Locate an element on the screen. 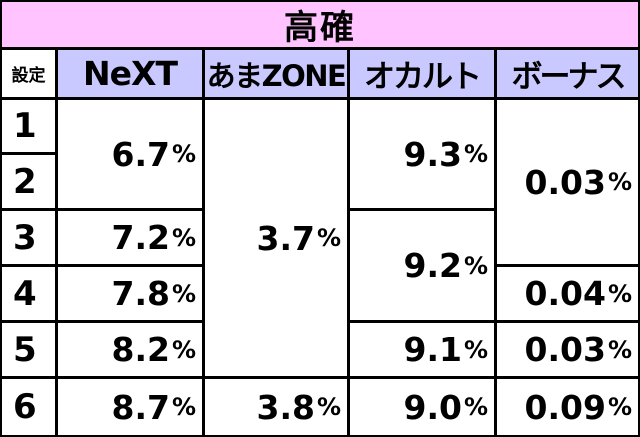 Image resolution: width=640 pixels, height=437 pixels. setting-label-5: 5 is located at coordinates (28, 349).